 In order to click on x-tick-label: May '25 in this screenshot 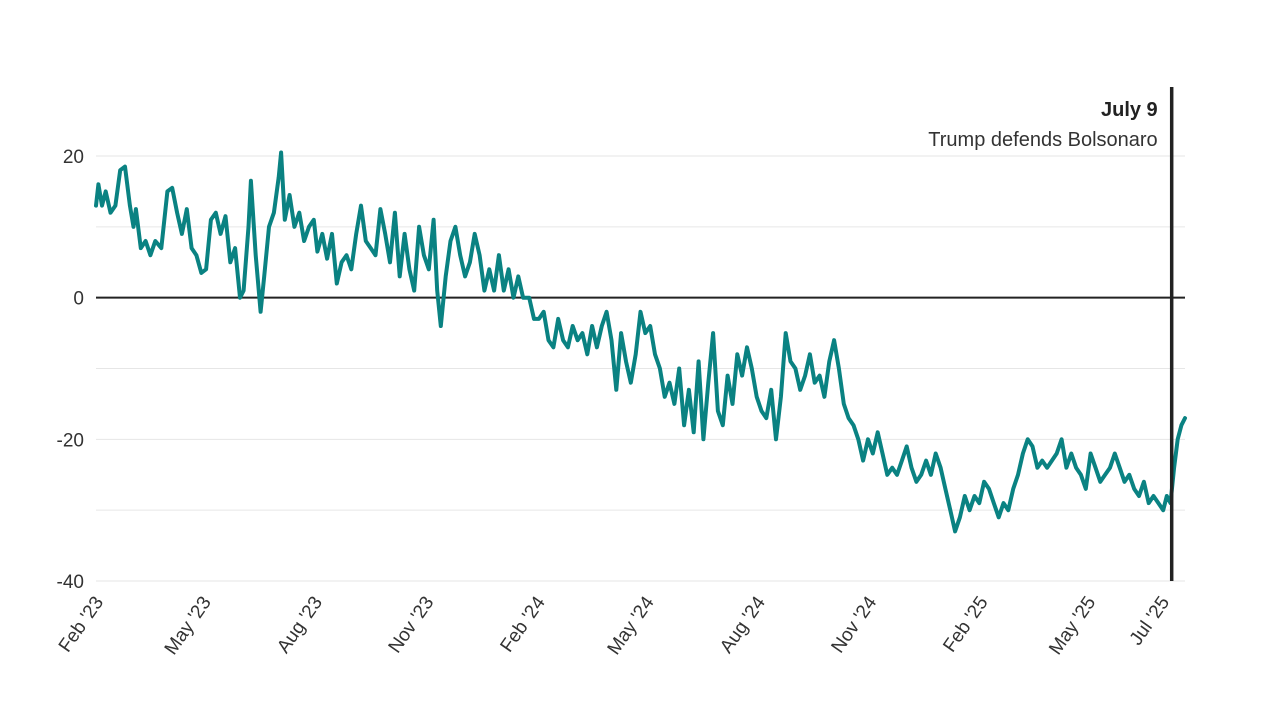, I will do `click(1072, 626)`.